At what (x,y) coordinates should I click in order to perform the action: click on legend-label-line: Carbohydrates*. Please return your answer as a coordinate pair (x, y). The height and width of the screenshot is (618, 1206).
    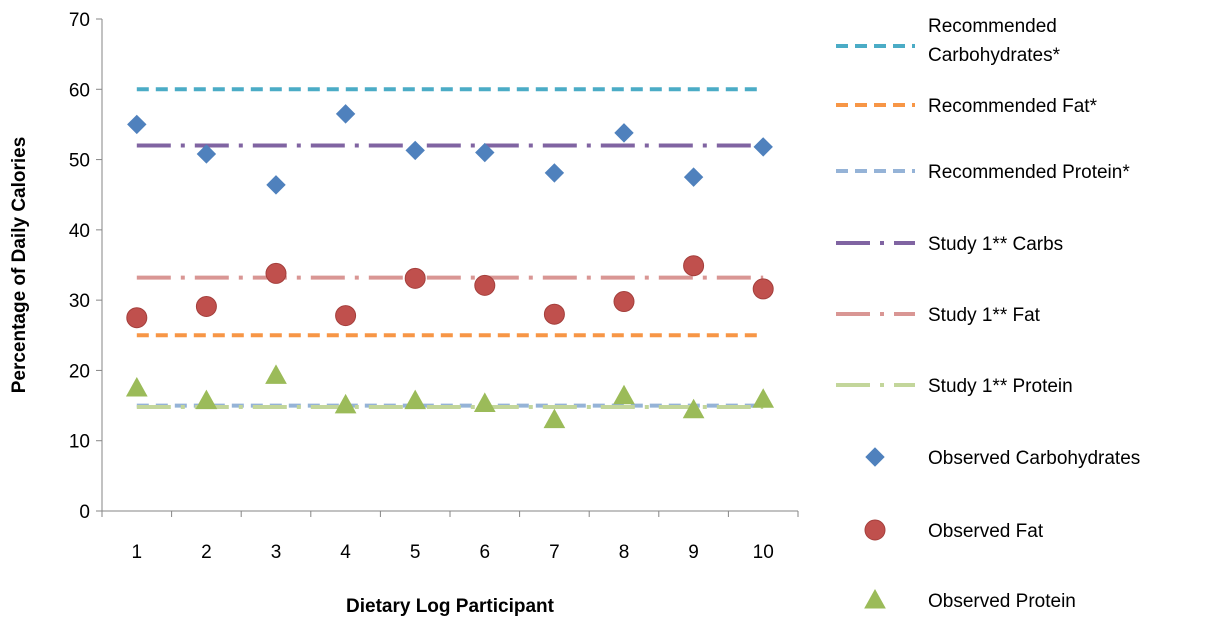
    Looking at the image, I should click on (994, 55).